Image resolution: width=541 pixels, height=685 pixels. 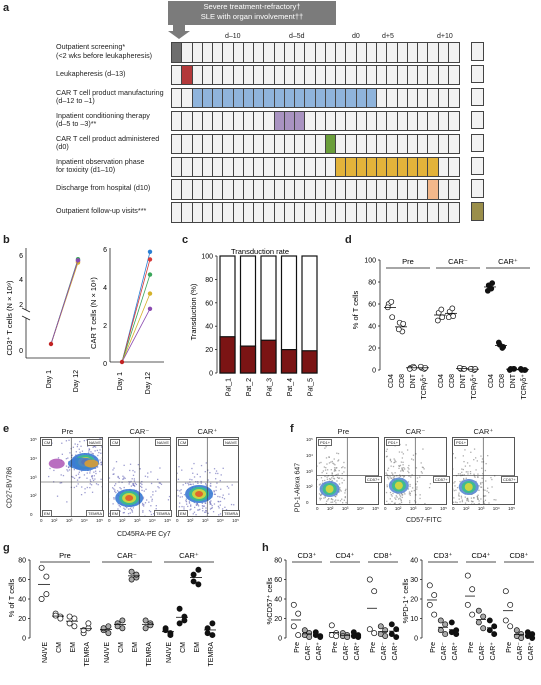 I want to click on b-left-xcat-day12: Day 12, so click(x=76, y=381).